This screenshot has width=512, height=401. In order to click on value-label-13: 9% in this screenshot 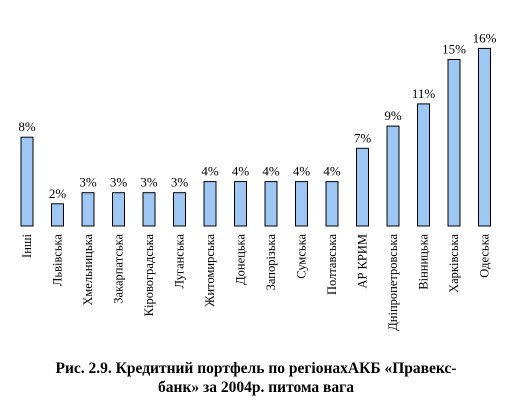, I will do `click(393, 115)`.